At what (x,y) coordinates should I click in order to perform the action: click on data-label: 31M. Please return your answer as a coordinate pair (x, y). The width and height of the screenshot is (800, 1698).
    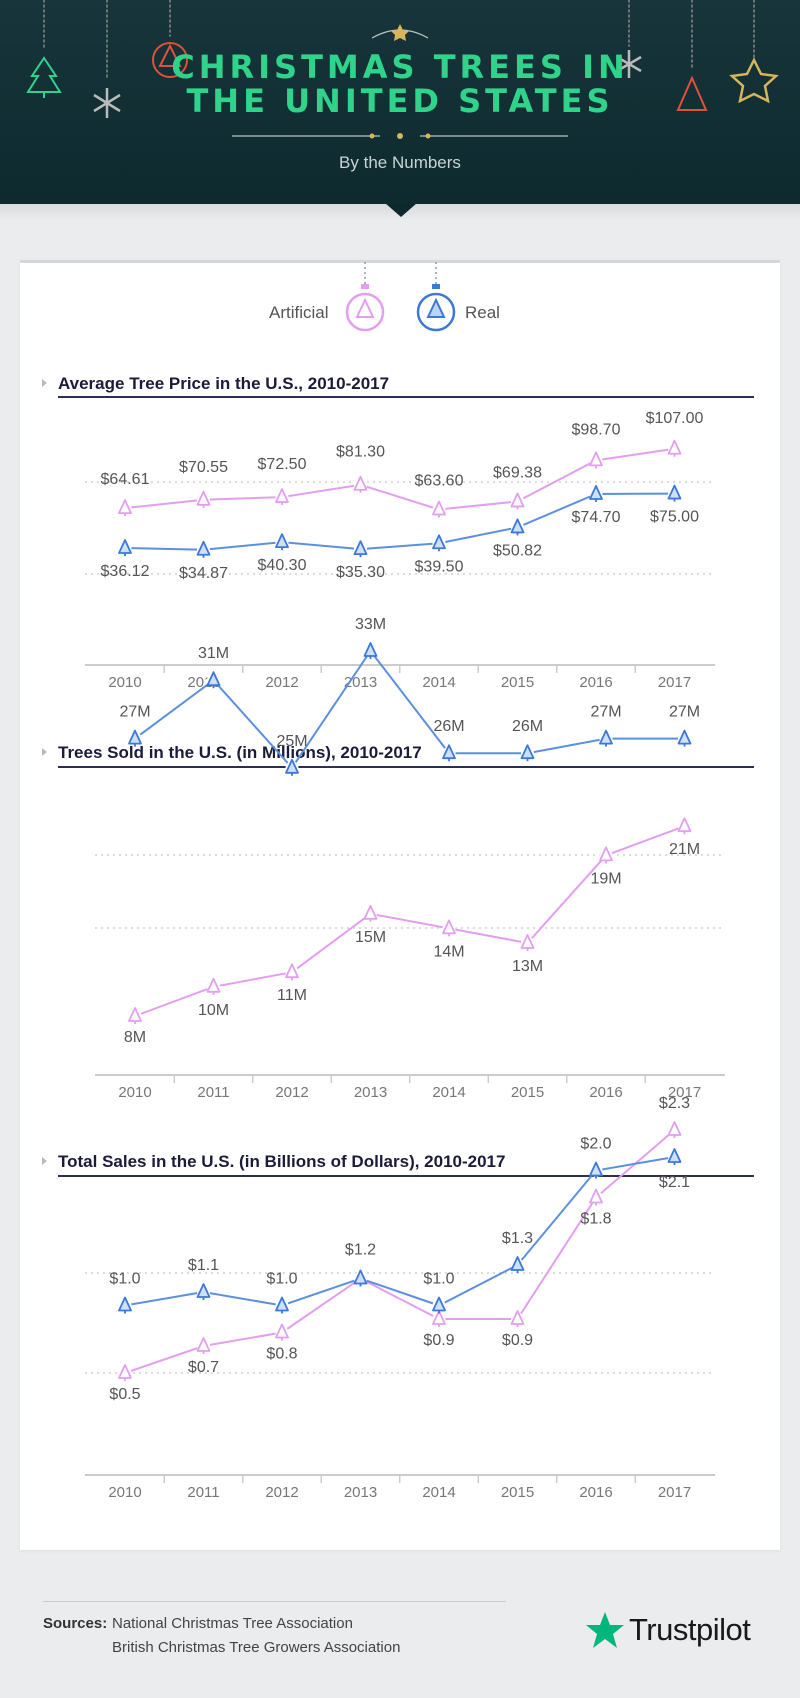
    Looking at the image, I should click on (213, 653).